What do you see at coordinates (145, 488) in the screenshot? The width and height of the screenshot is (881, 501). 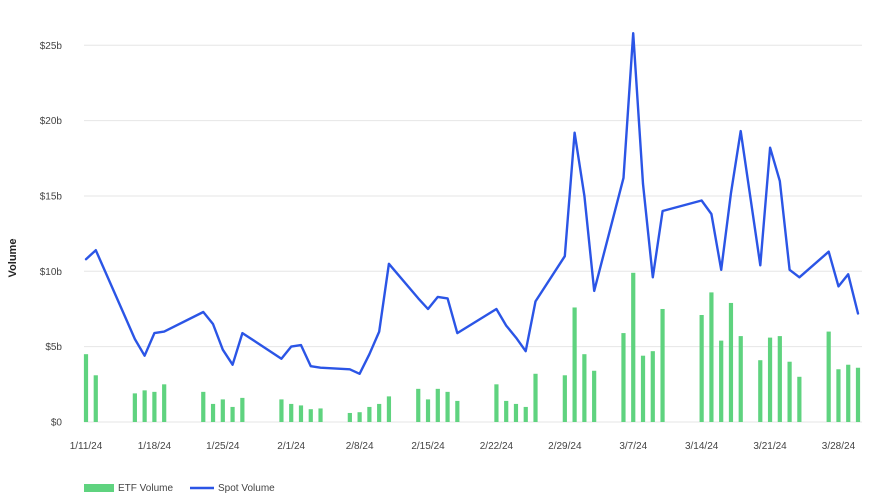 I see `legend-label-etf: ETF Volume` at bounding box center [145, 488].